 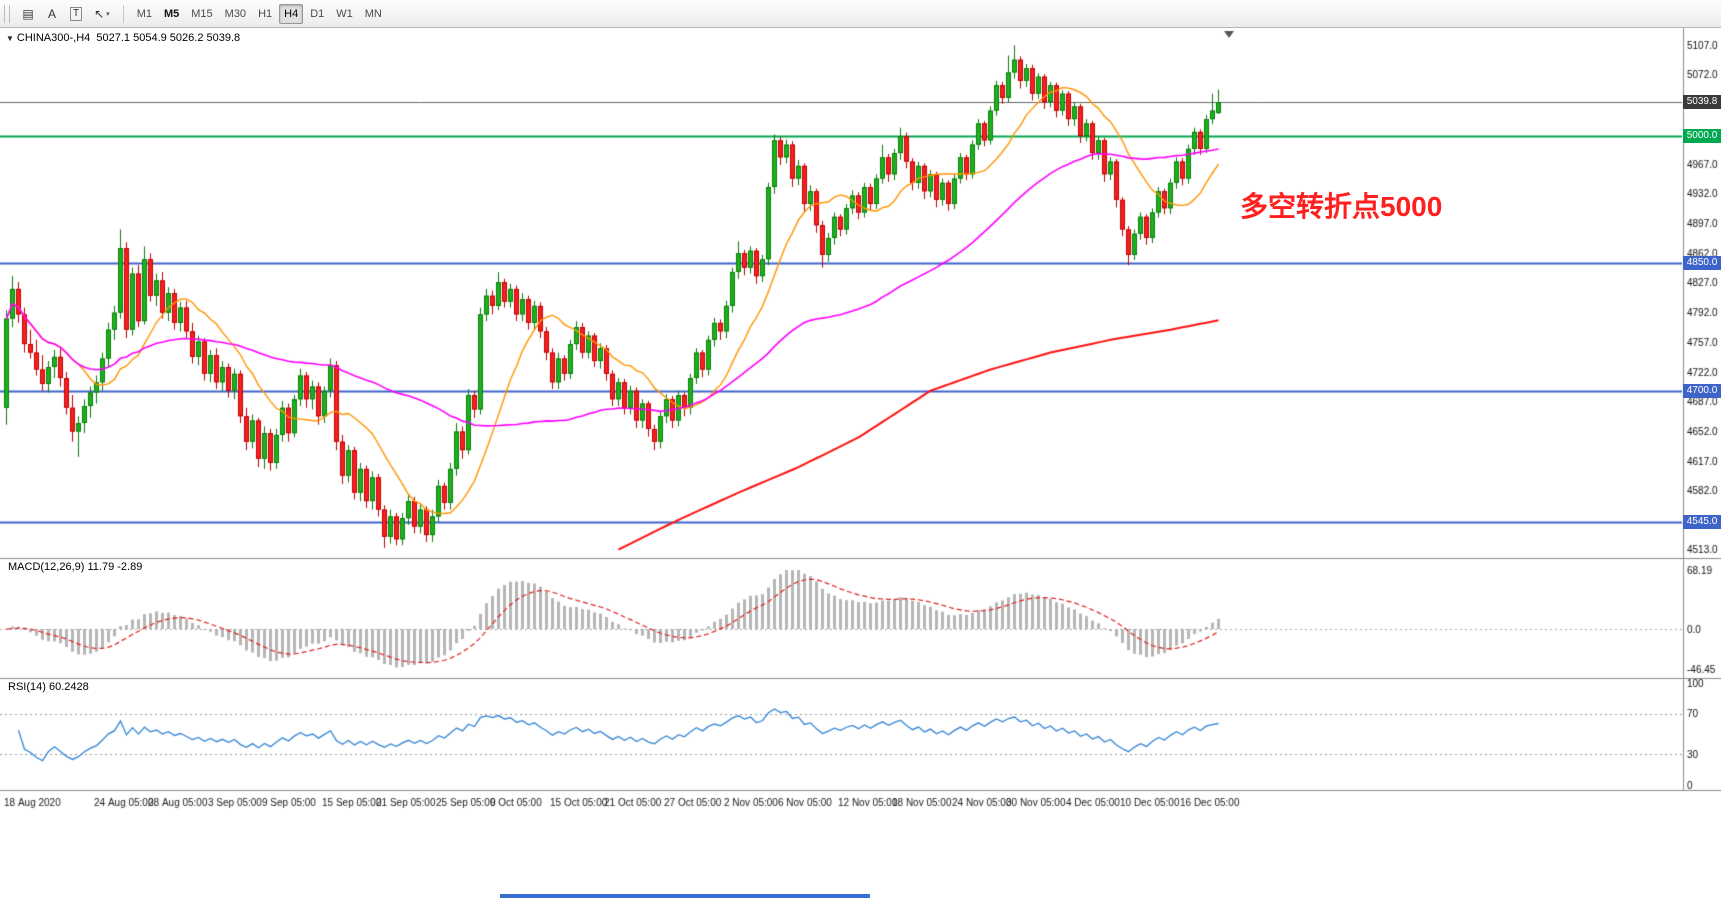 I want to click on hline-price-badge: 4700.0, so click(x=1702, y=390).